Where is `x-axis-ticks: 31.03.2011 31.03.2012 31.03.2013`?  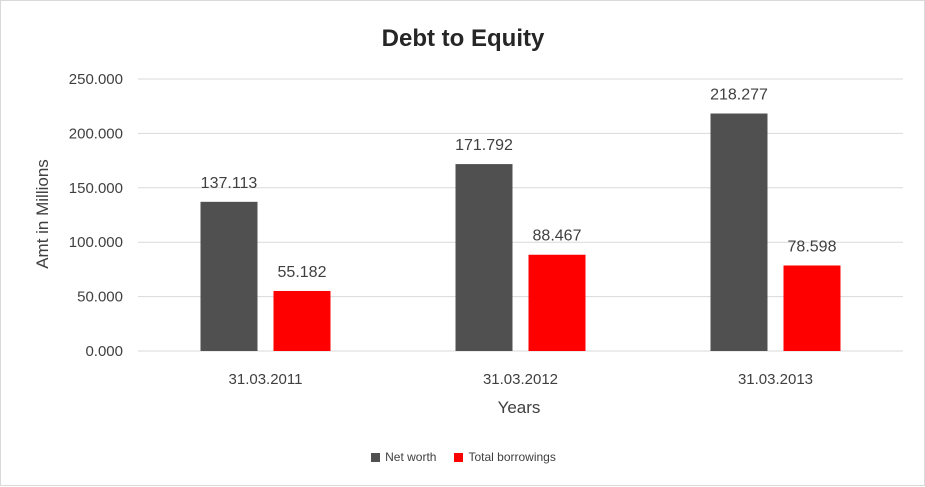 x-axis-ticks: 31.03.2011 31.03.2012 31.03.2013 is located at coordinates (521, 379).